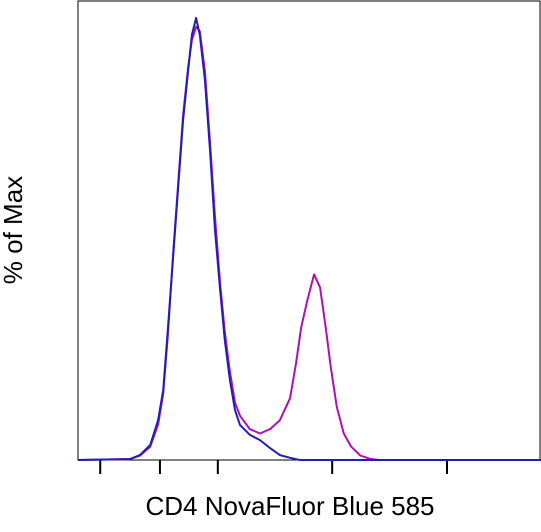  I want to click on y-axis-label: % of Max, so click(14, 230).